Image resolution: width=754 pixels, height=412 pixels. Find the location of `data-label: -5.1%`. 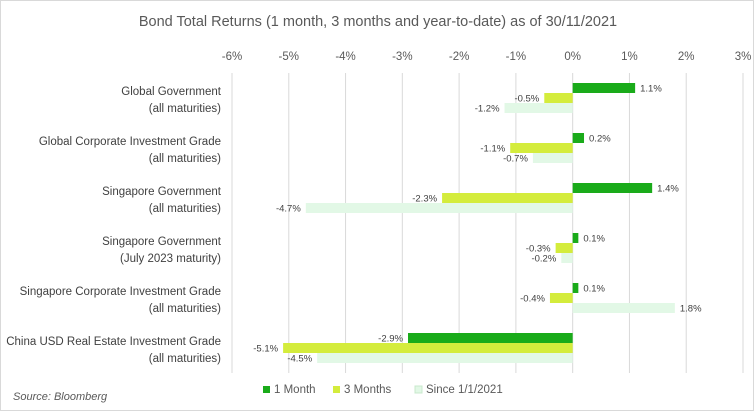

data-label: -5.1% is located at coordinates (265, 349).